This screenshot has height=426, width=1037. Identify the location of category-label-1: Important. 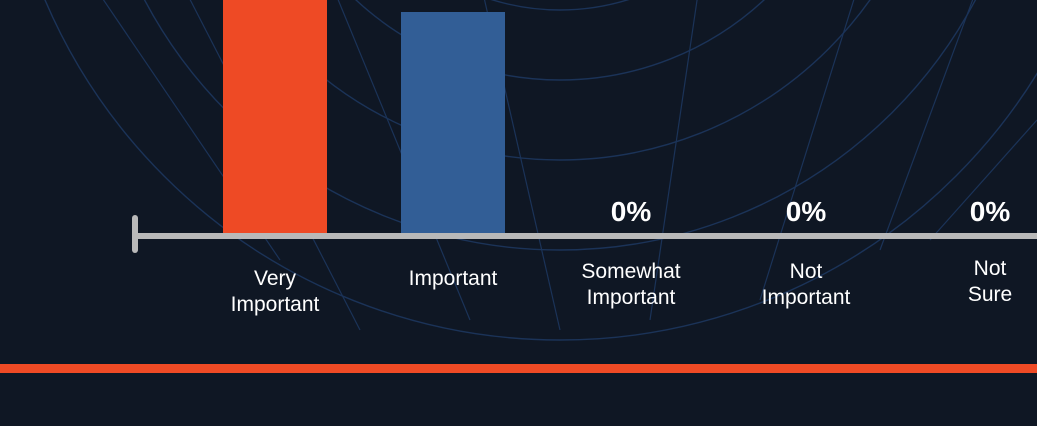
(453, 278).